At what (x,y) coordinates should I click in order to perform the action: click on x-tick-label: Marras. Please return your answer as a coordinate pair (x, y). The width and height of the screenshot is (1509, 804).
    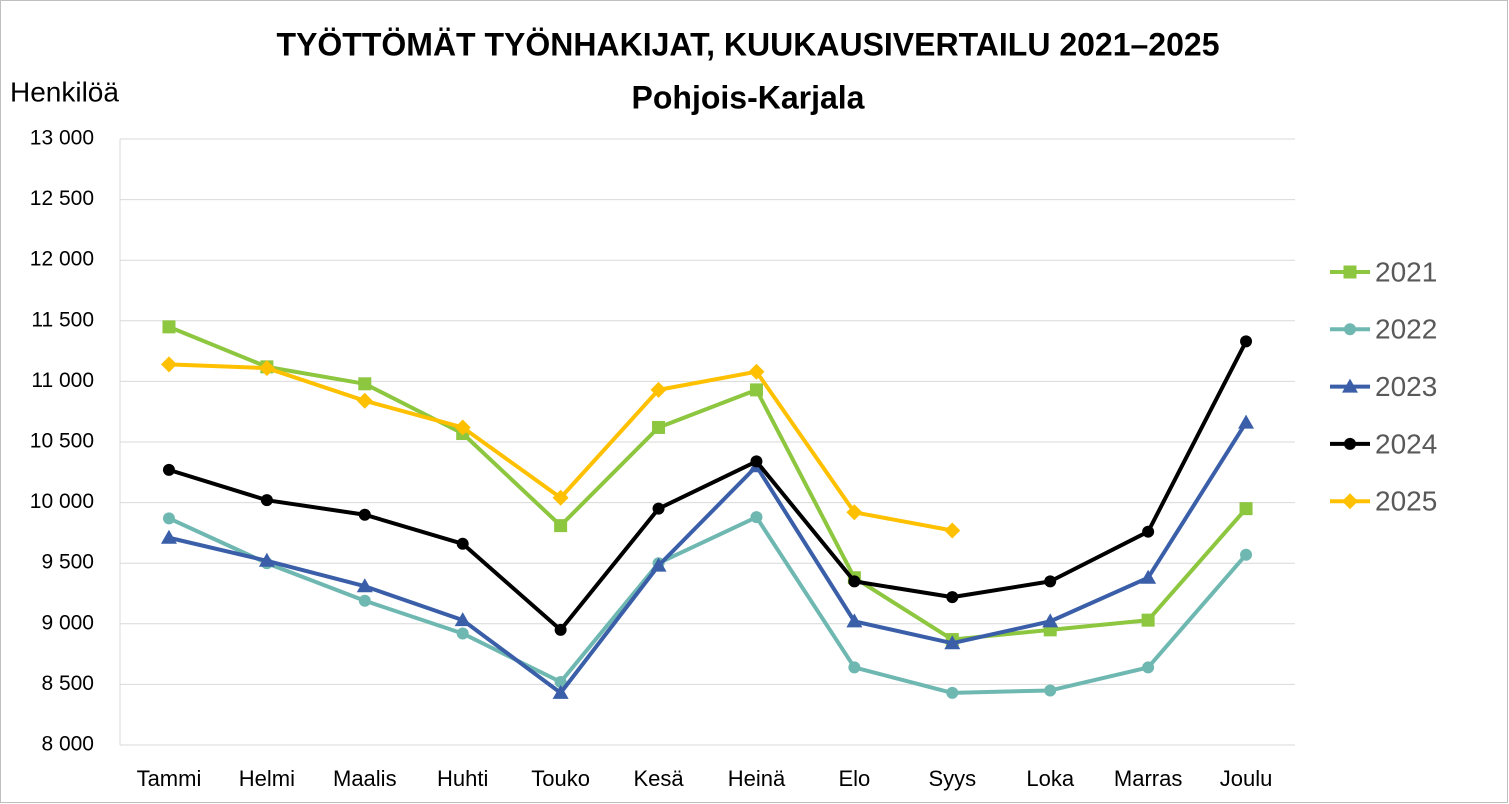
    Looking at the image, I should click on (1148, 778).